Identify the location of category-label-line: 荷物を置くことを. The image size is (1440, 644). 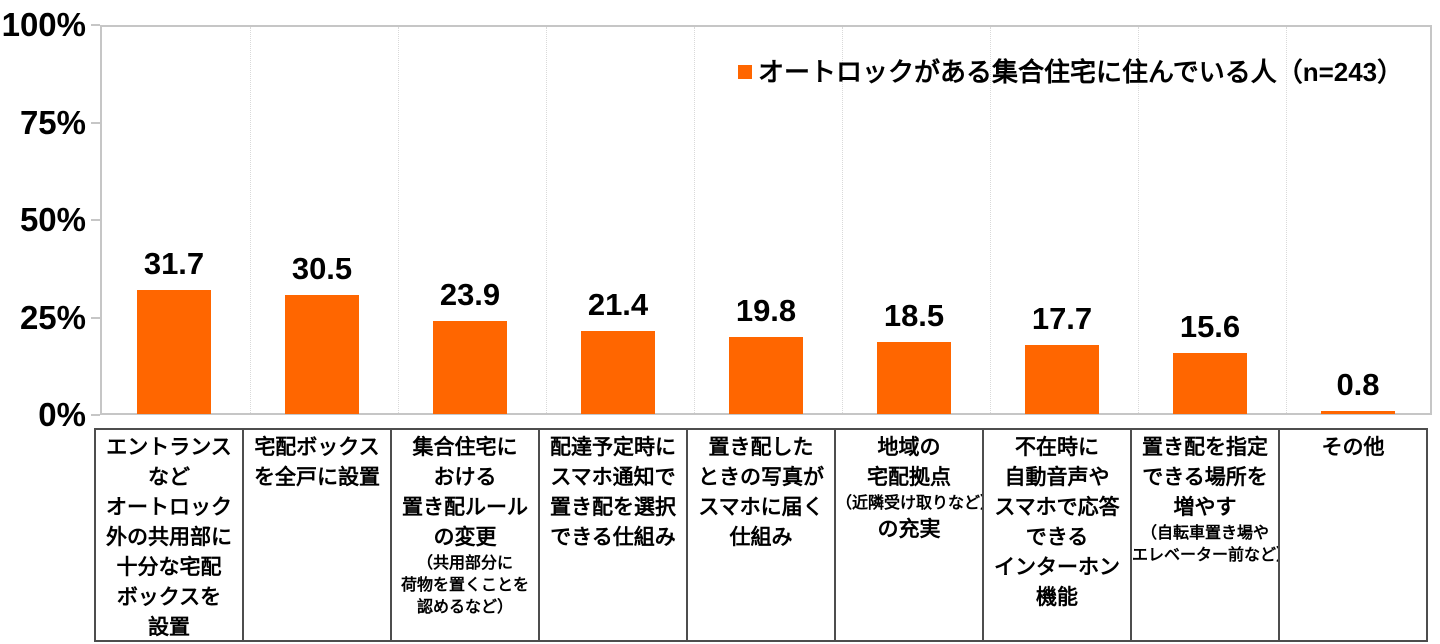
(464, 585).